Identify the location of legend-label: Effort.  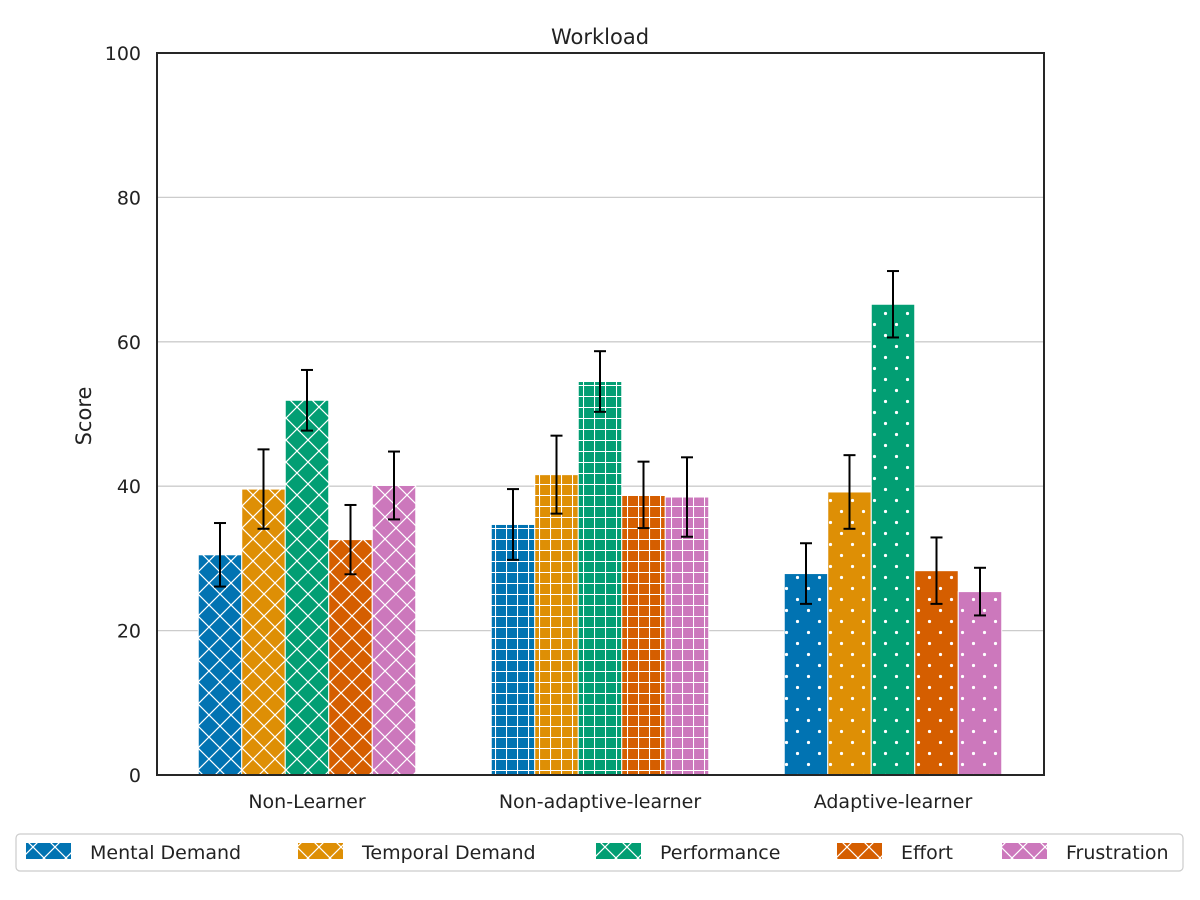
(927, 853).